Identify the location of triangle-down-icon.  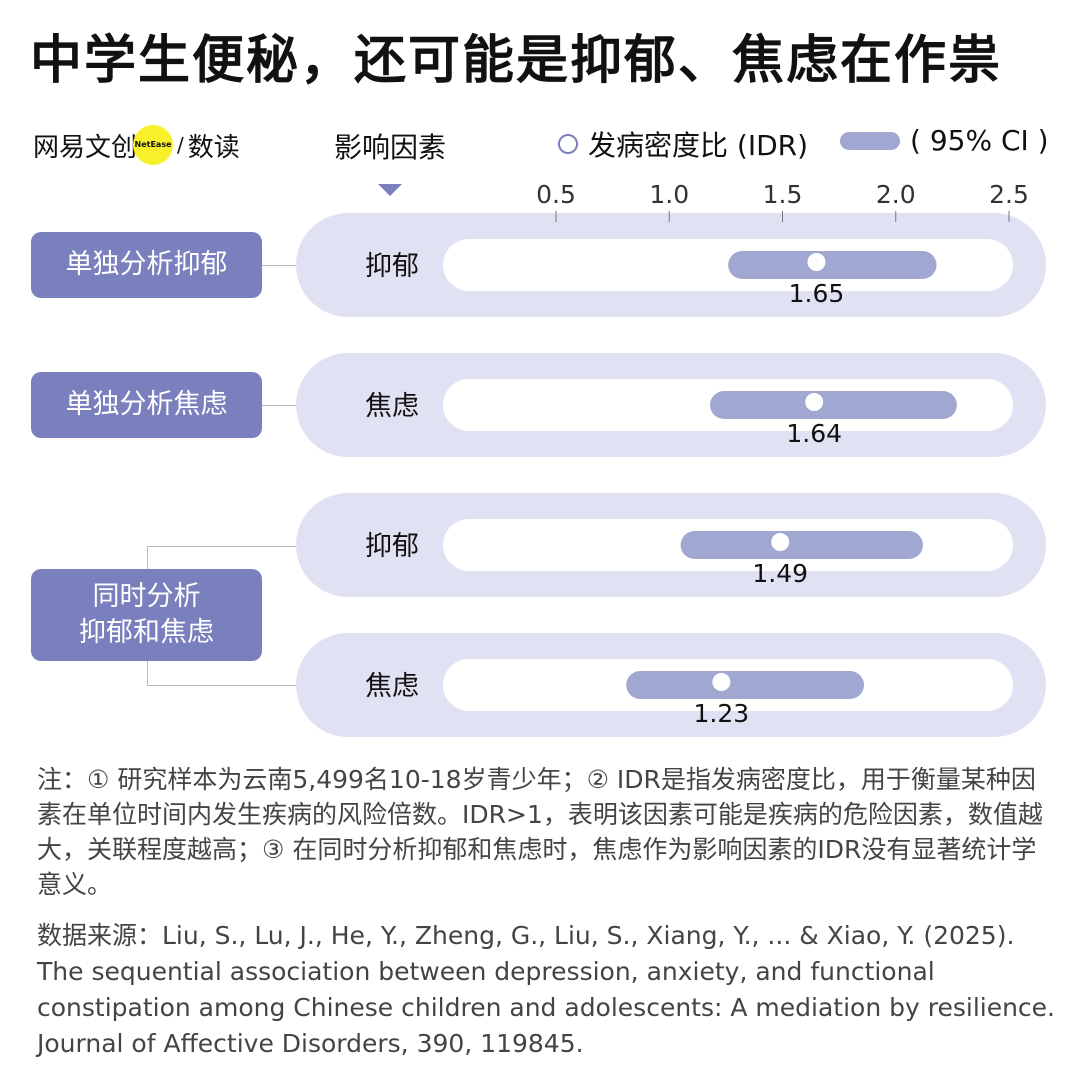
(390, 190).